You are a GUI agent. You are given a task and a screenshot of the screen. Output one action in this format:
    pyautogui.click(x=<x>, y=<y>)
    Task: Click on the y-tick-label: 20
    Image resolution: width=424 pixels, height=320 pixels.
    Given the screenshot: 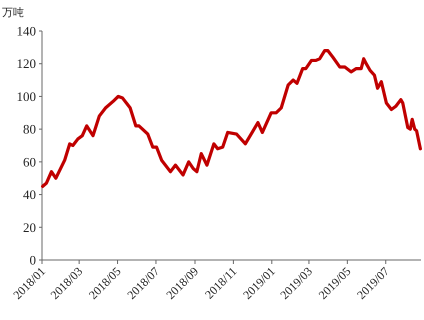 What is the action you would take?
    pyautogui.click(x=29, y=227)
    